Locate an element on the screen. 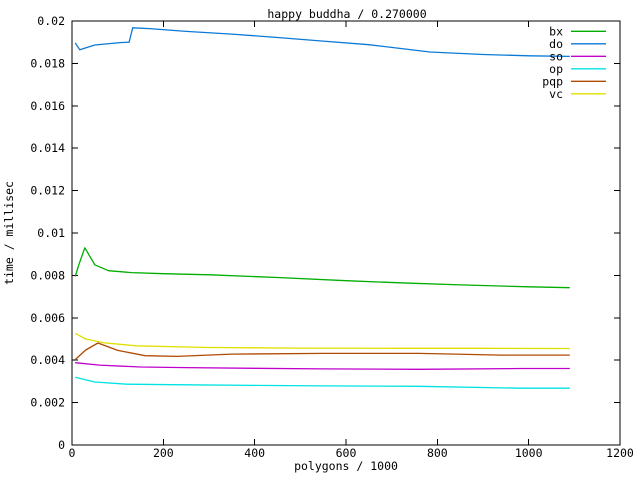 This screenshot has width=640, height=480. series-line-op is located at coordinates (322, 382).